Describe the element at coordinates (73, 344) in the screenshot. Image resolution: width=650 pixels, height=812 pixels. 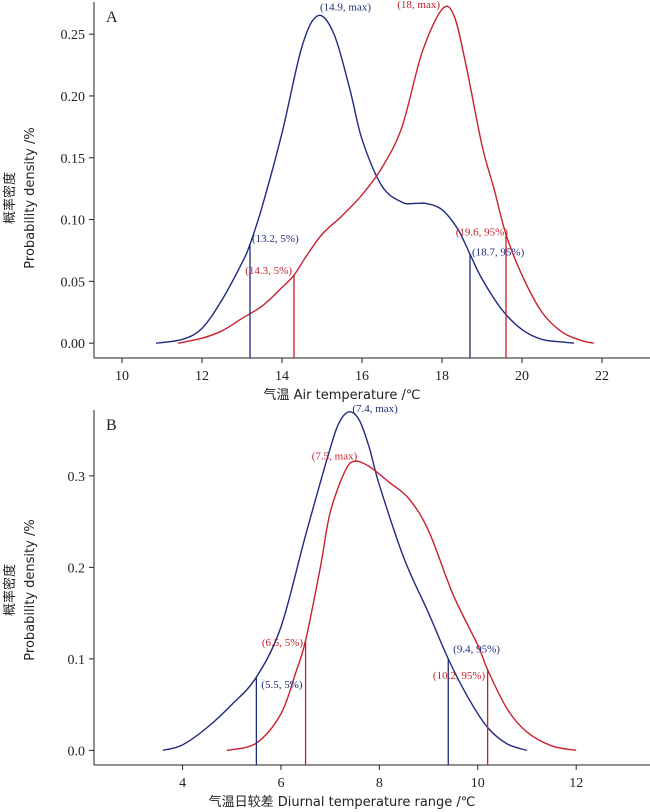
I see `y-tick-label: 0.00` at that location.